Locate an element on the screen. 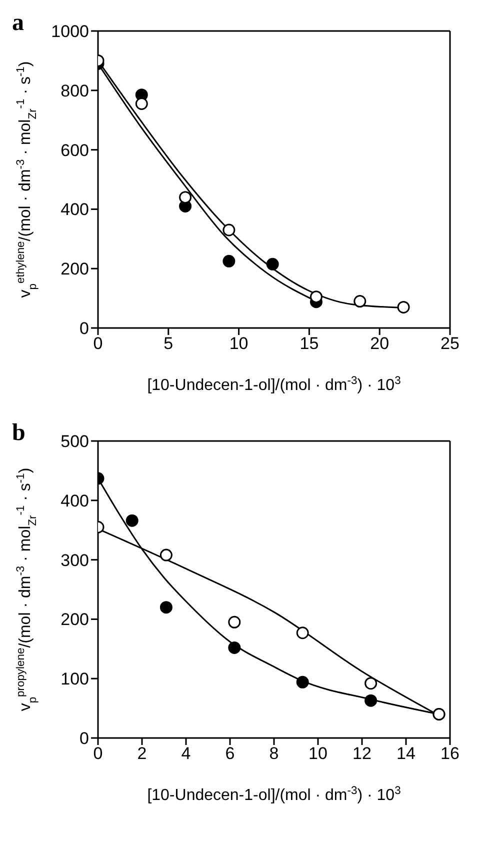  x-tick-label: 12 is located at coordinates (362, 754).